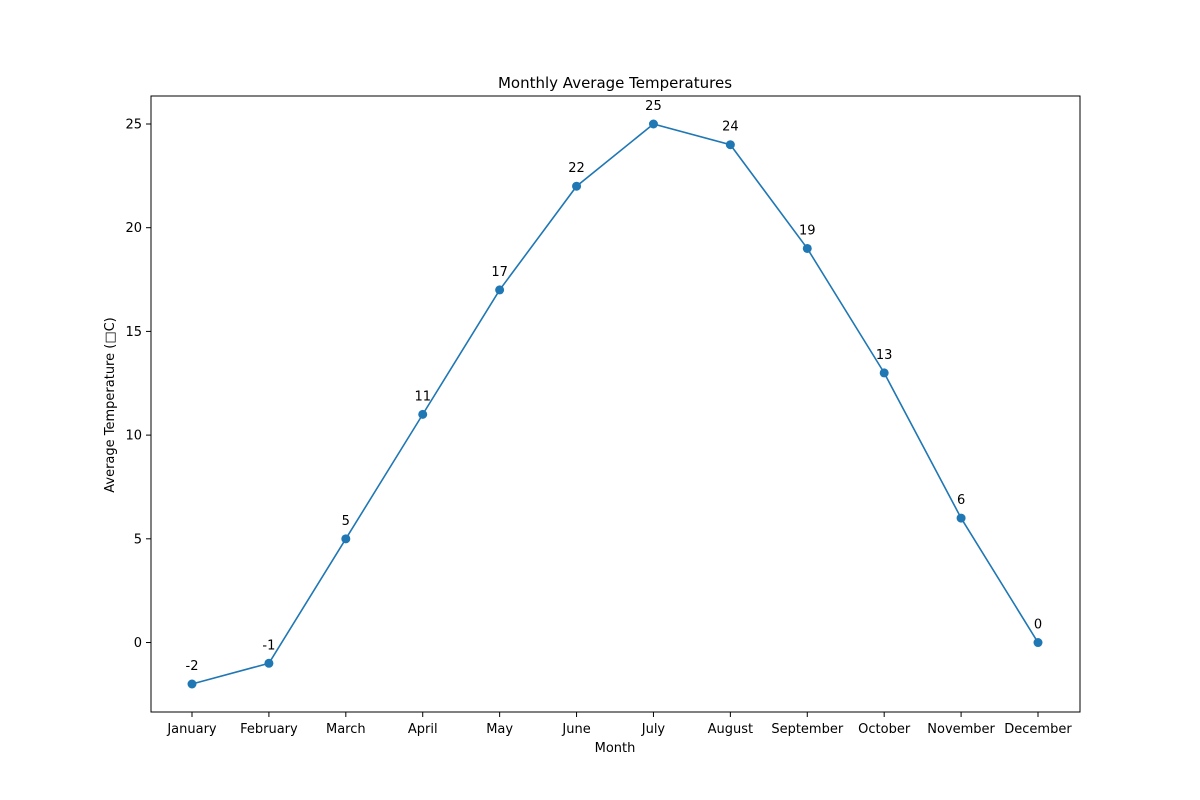 The width and height of the screenshot is (1200, 800). I want to click on data-label: 22, so click(576, 168).